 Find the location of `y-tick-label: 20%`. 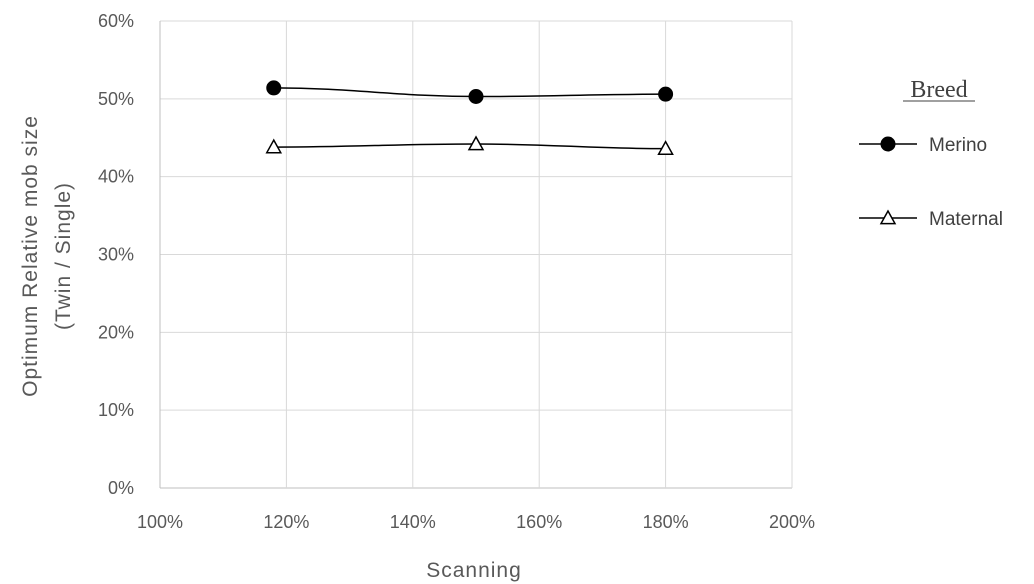

y-tick-label: 20% is located at coordinates (116, 332).